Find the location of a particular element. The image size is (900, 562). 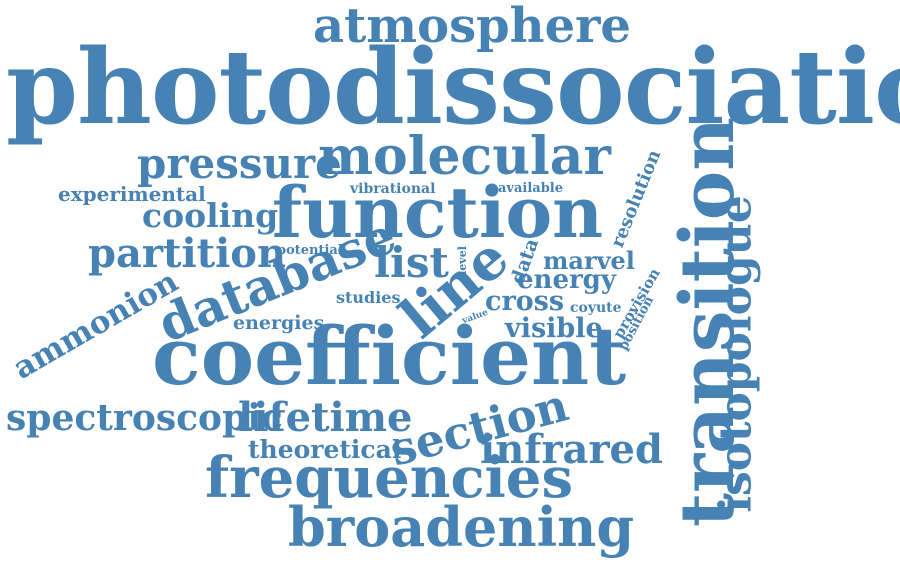

word-function: function is located at coordinates (438, 212).